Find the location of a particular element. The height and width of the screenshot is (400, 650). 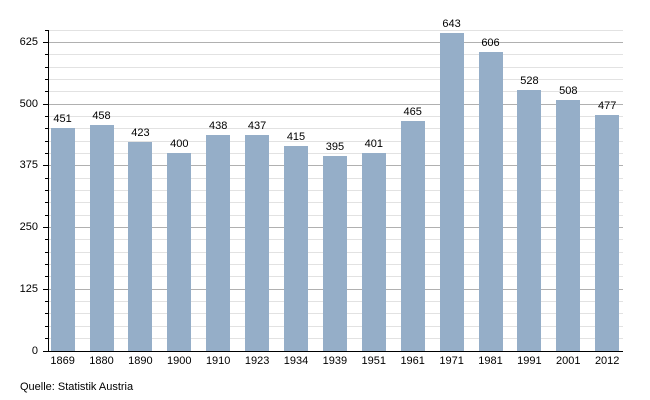

bar-value-label-1991: 528 is located at coordinates (529, 81).